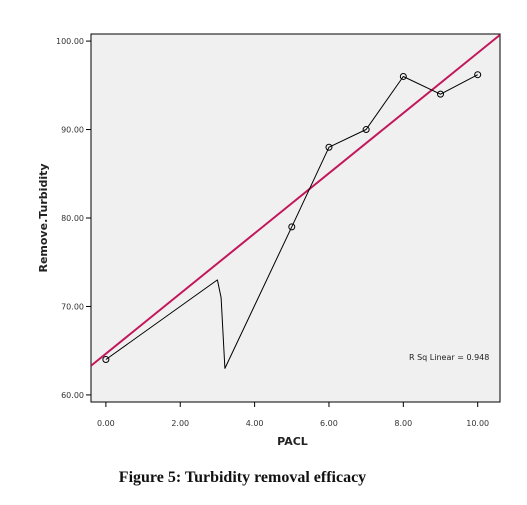 This screenshot has height=505, width=527. Describe the element at coordinates (242, 477) in the screenshot. I see `figure-caption: Figure 5: Turbidity removal efficacy` at that location.